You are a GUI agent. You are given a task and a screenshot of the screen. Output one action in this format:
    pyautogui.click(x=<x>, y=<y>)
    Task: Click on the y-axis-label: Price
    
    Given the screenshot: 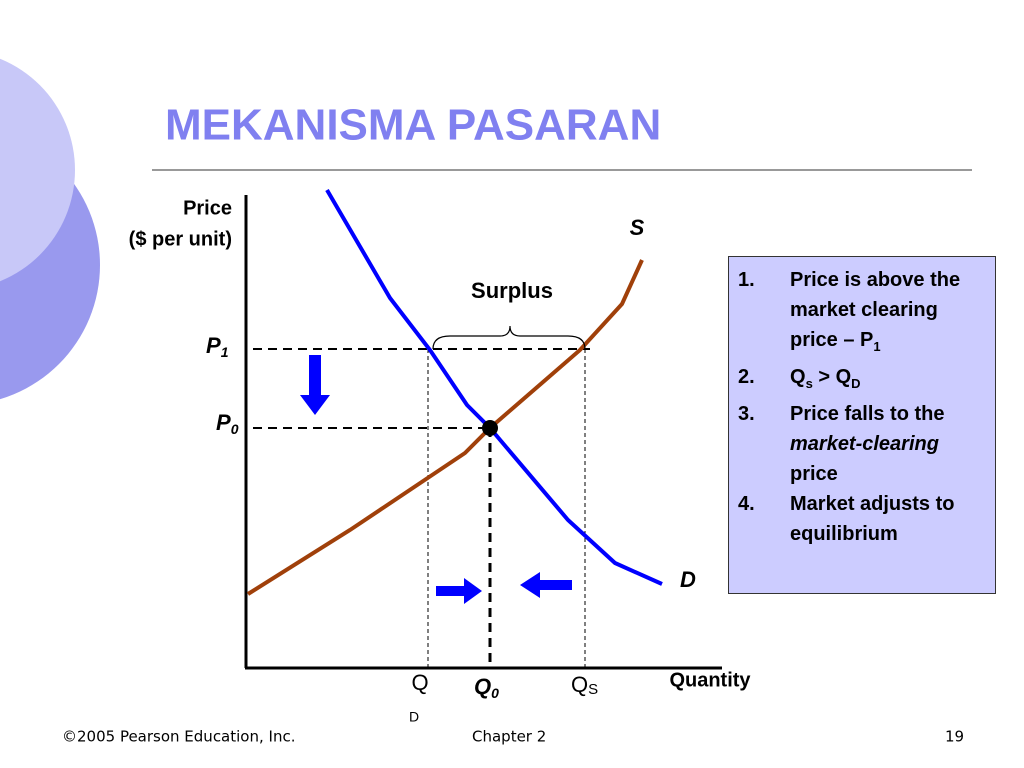 What is the action you would take?
    pyautogui.click(x=207, y=208)
    